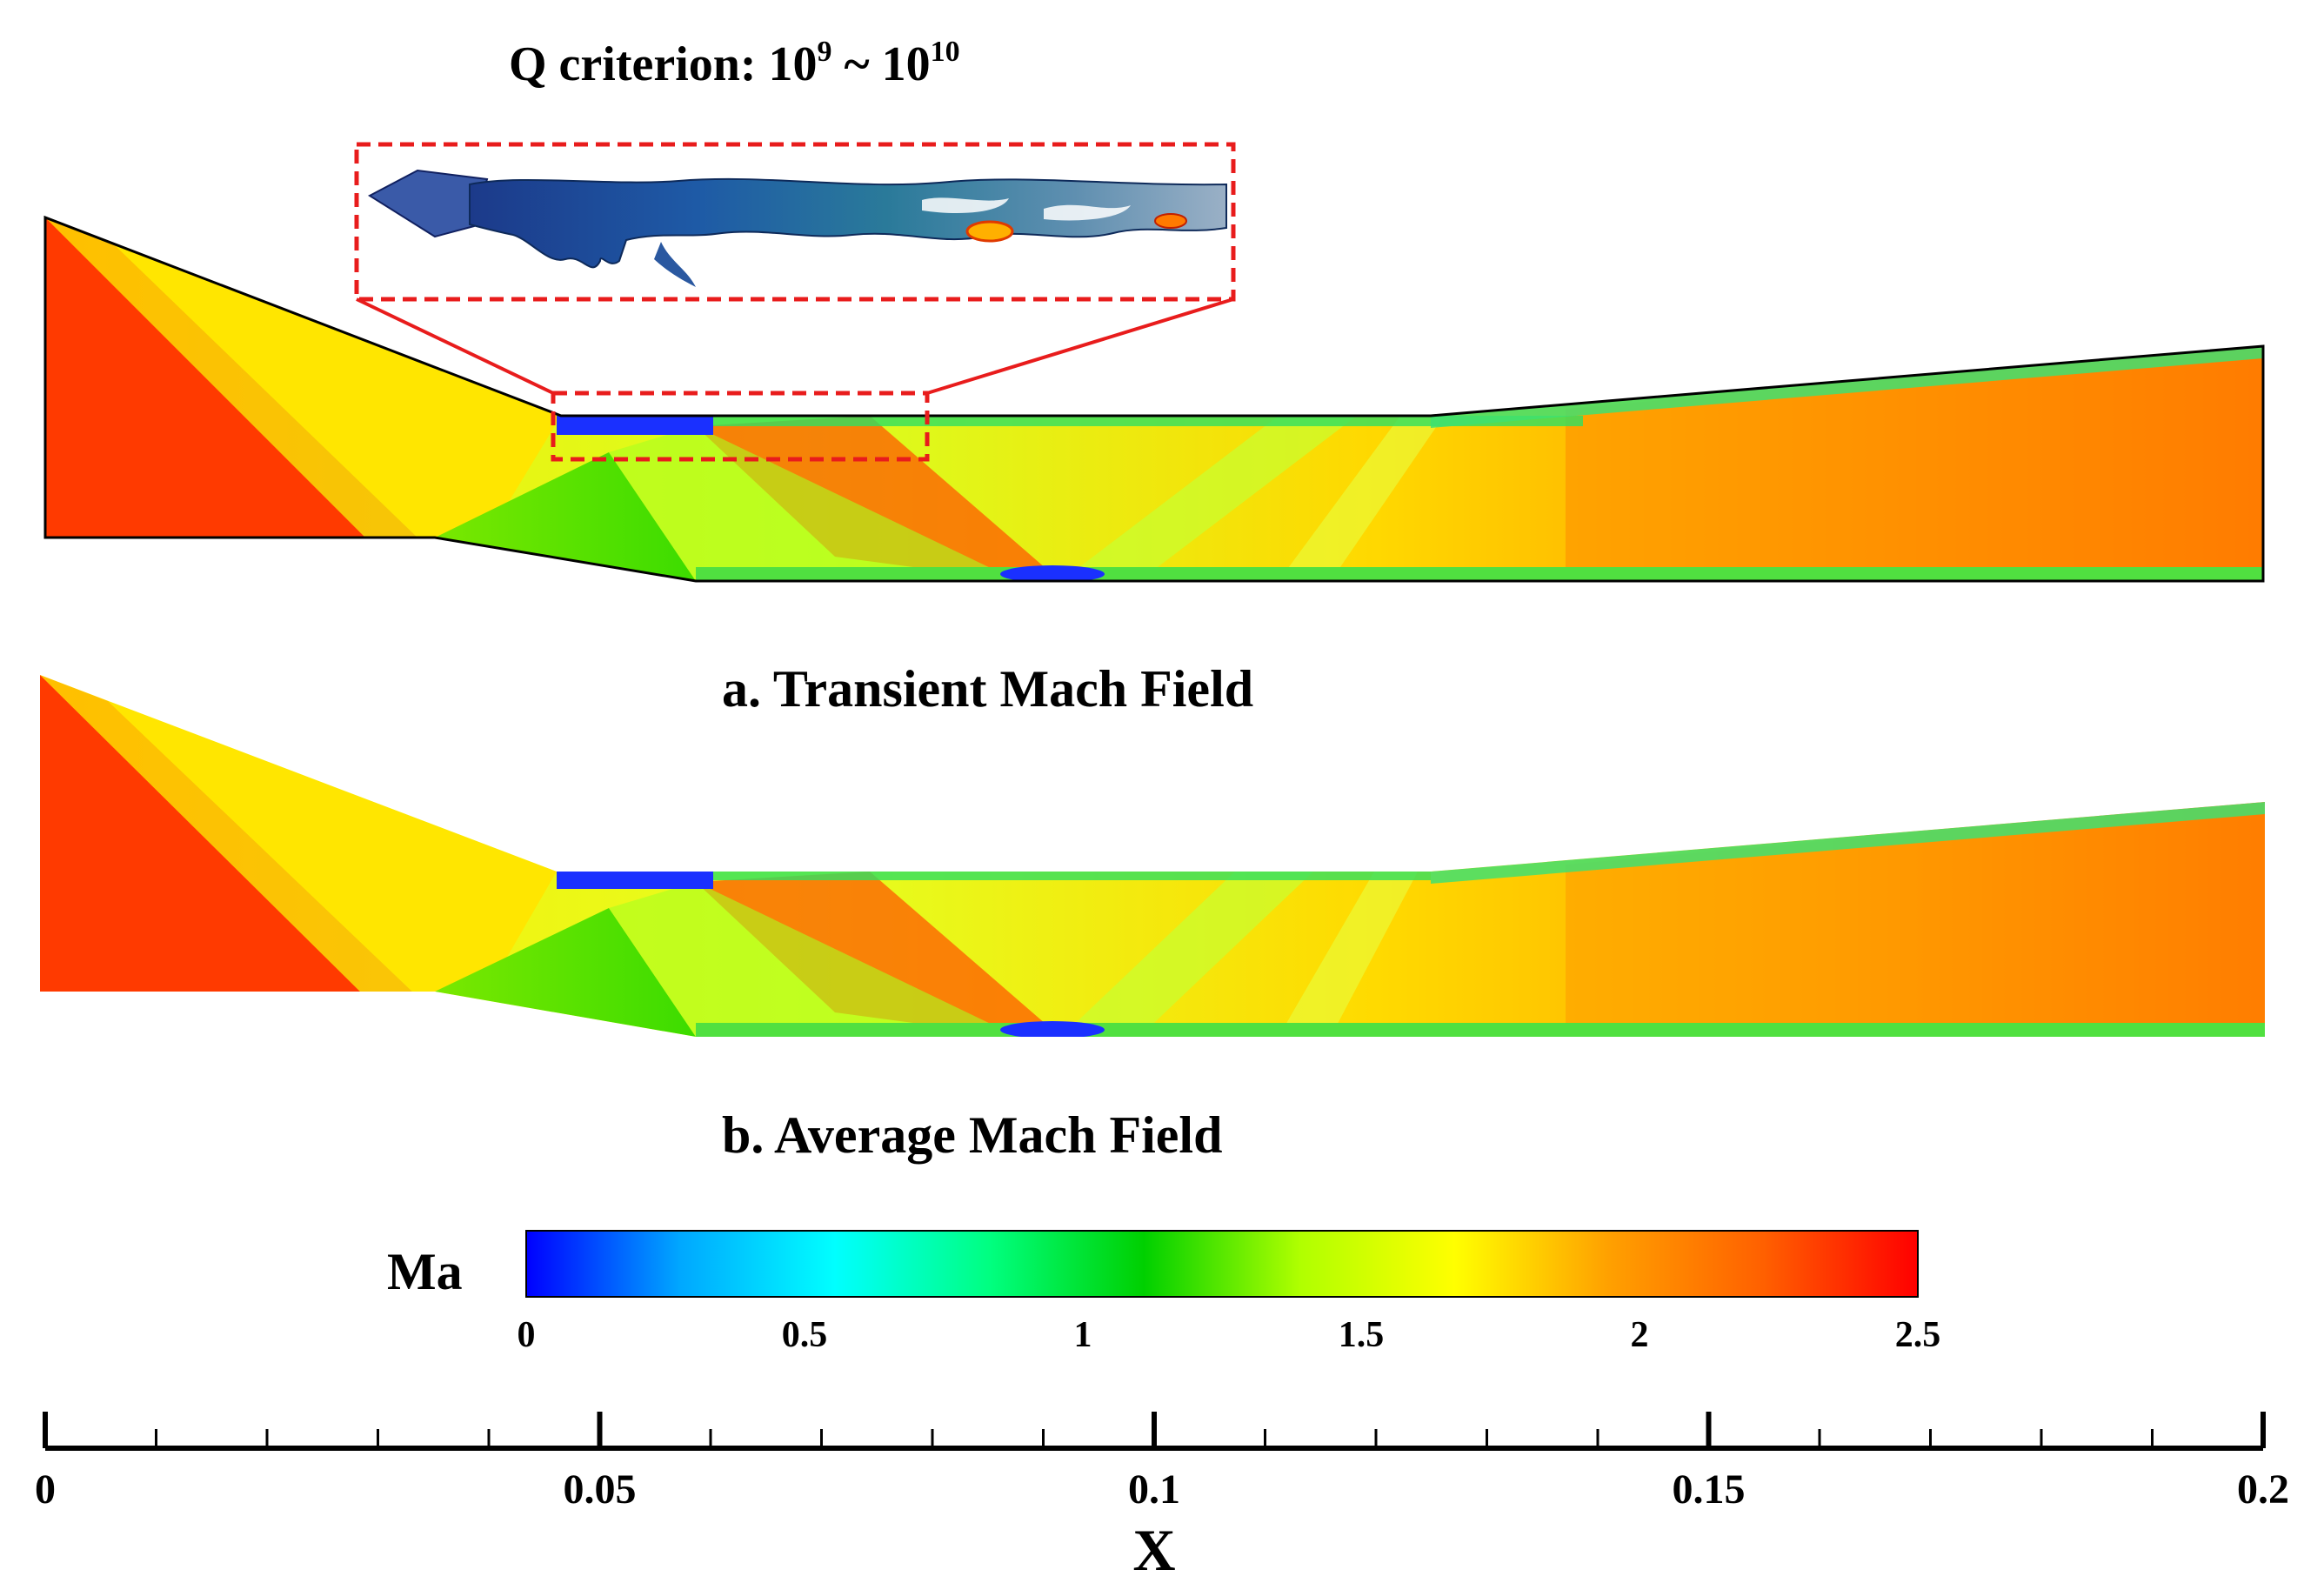  Describe the element at coordinates (1914, 463) in the screenshot. I see `downstream-turbulent` at that location.